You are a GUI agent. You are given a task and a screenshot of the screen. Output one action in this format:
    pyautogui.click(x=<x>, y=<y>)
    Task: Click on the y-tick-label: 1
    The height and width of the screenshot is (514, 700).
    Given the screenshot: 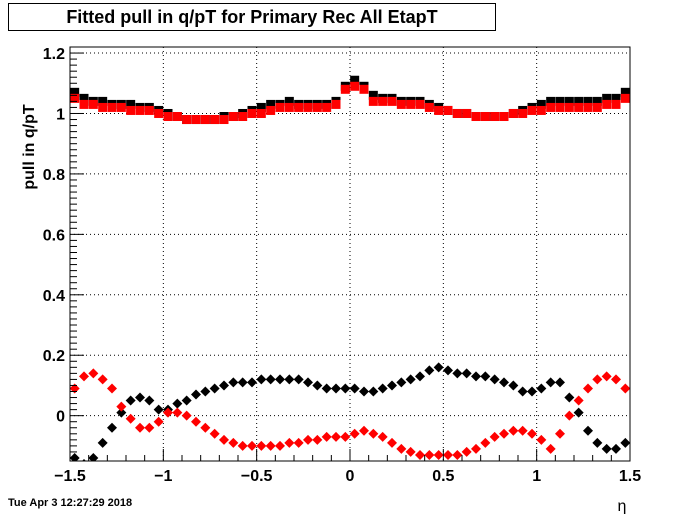 What is the action you would take?
    pyautogui.click(x=60, y=114)
    